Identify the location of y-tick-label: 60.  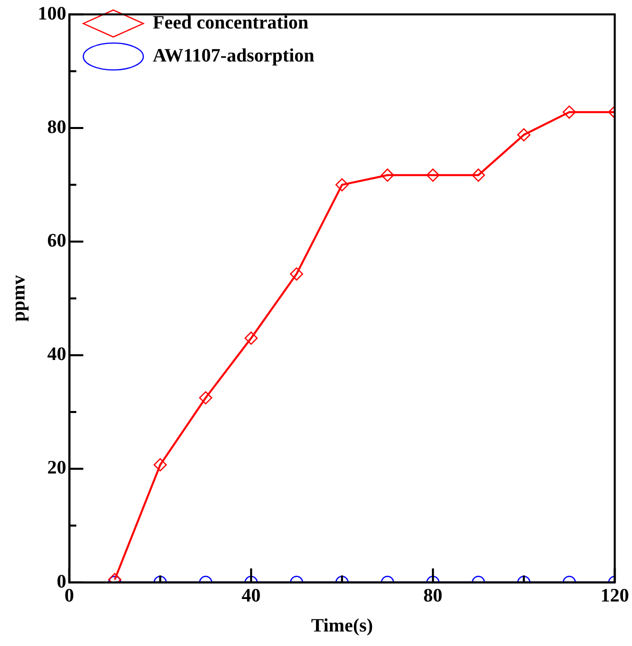
(56, 241).